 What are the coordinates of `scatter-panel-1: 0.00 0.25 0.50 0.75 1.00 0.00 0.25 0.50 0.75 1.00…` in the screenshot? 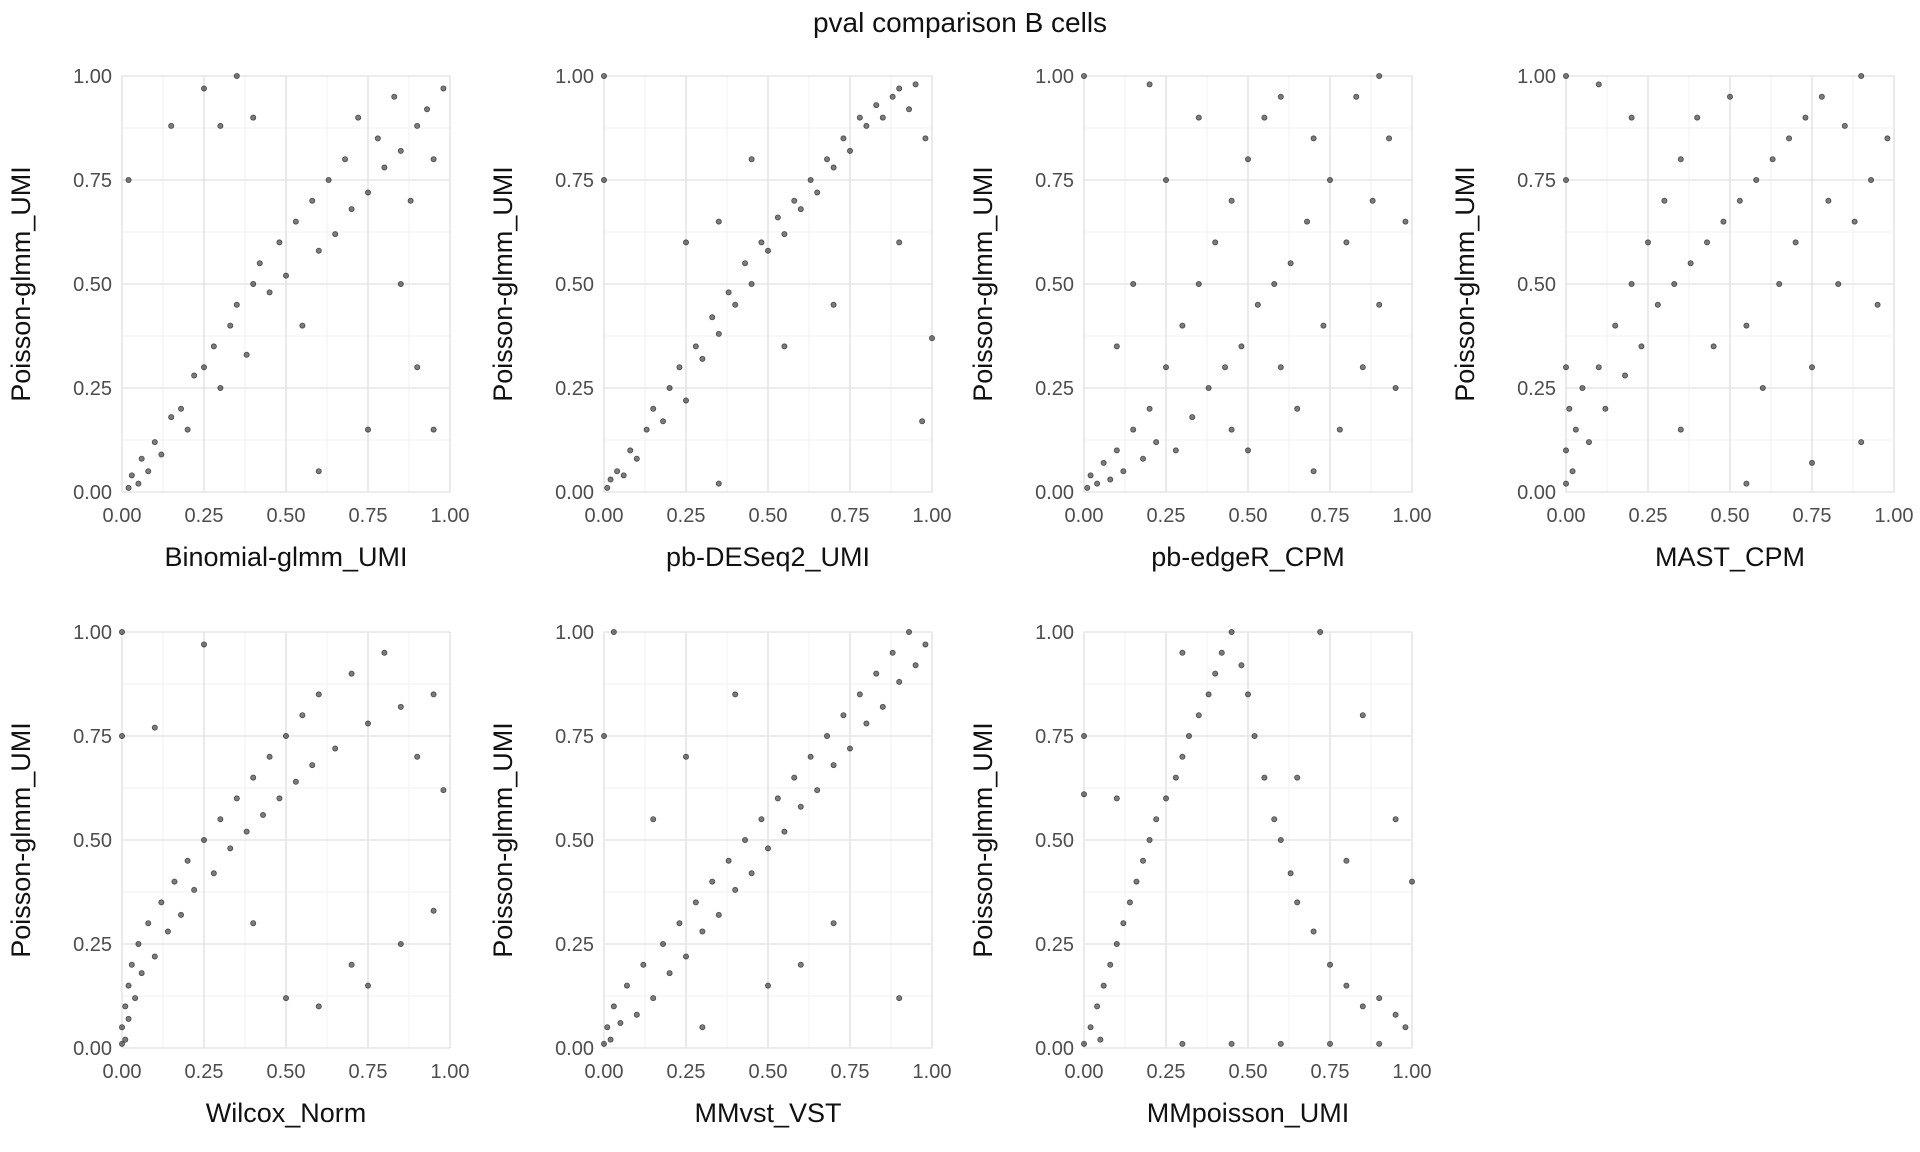 It's located at (237, 319).